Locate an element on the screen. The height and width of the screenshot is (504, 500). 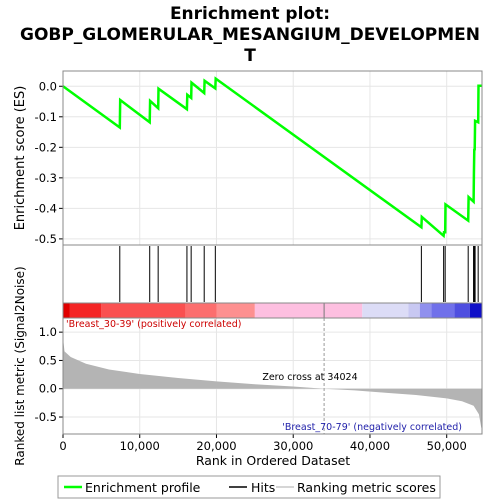
x-tick-label: 20,000 is located at coordinates (216, 446).